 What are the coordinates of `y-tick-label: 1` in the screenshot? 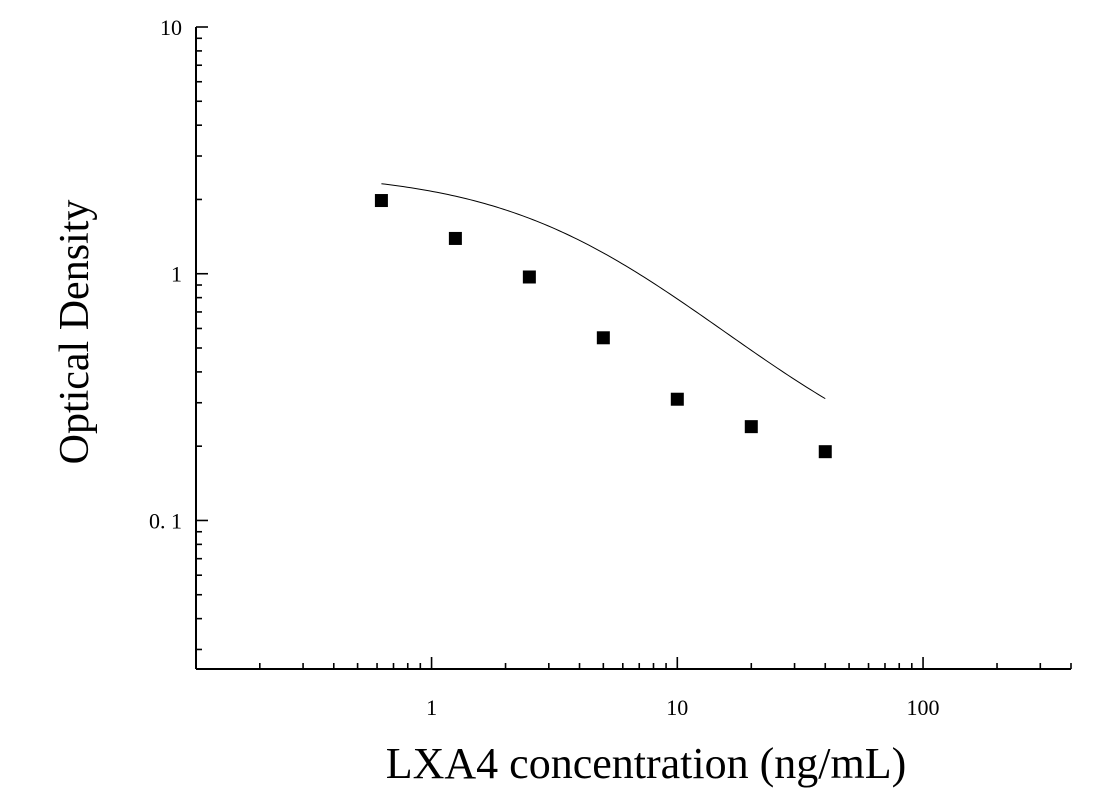 It's located at (176, 274).